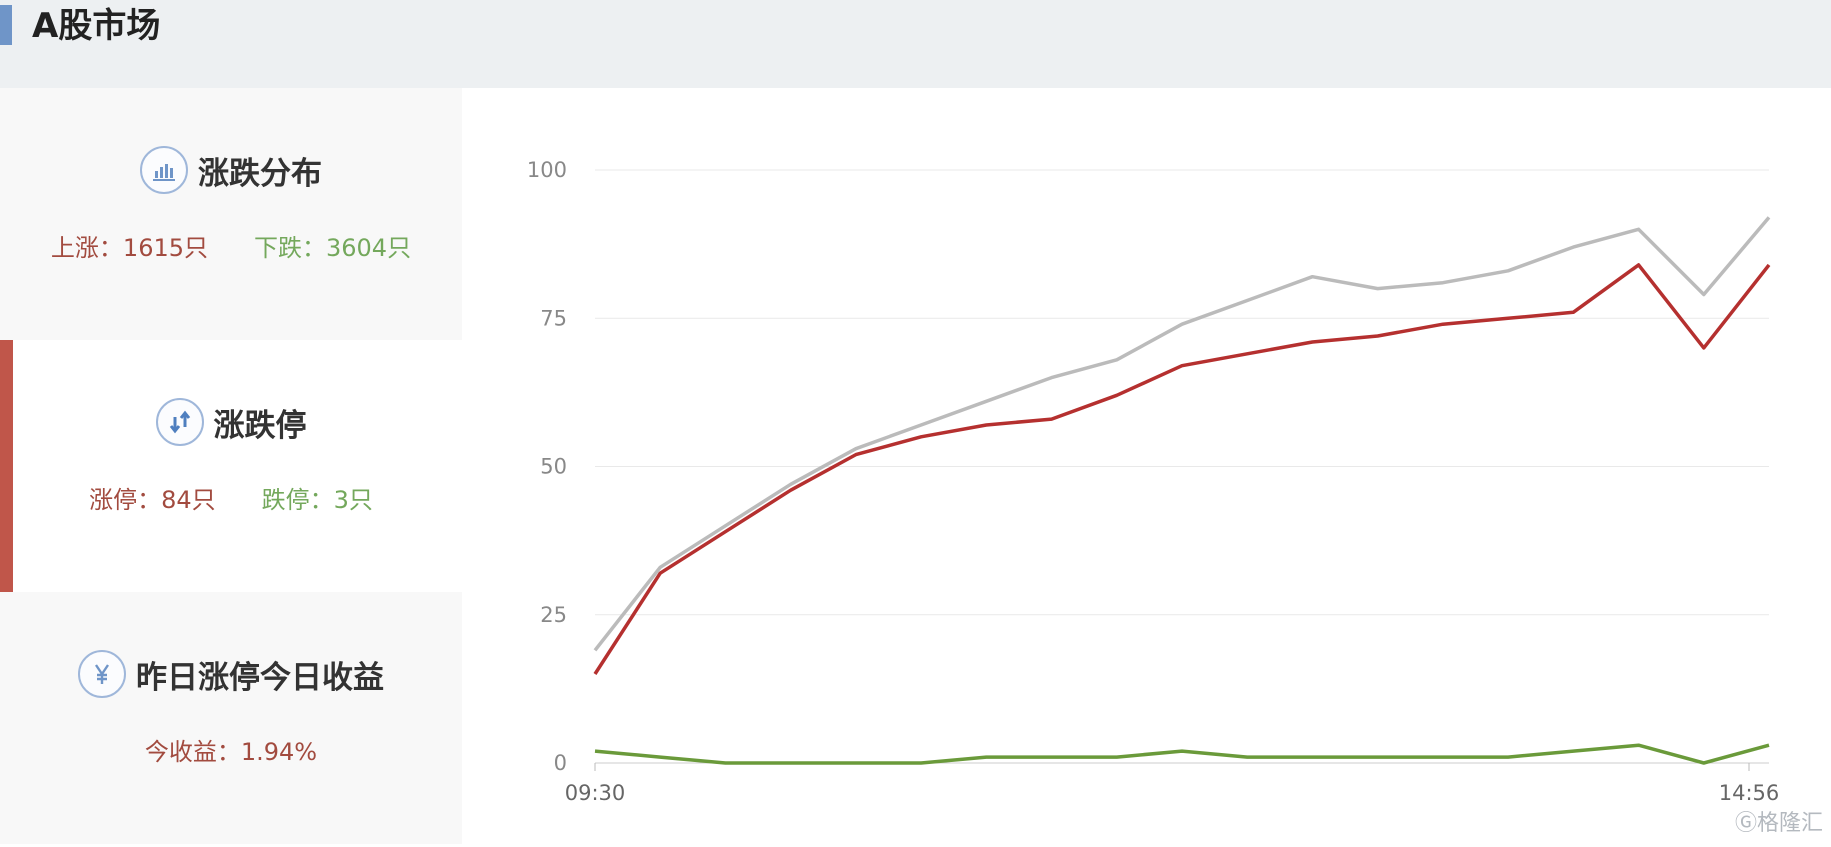 The image size is (1831, 847). Describe the element at coordinates (96, 26) in the screenshot. I see `page-title: A股市场` at that location.